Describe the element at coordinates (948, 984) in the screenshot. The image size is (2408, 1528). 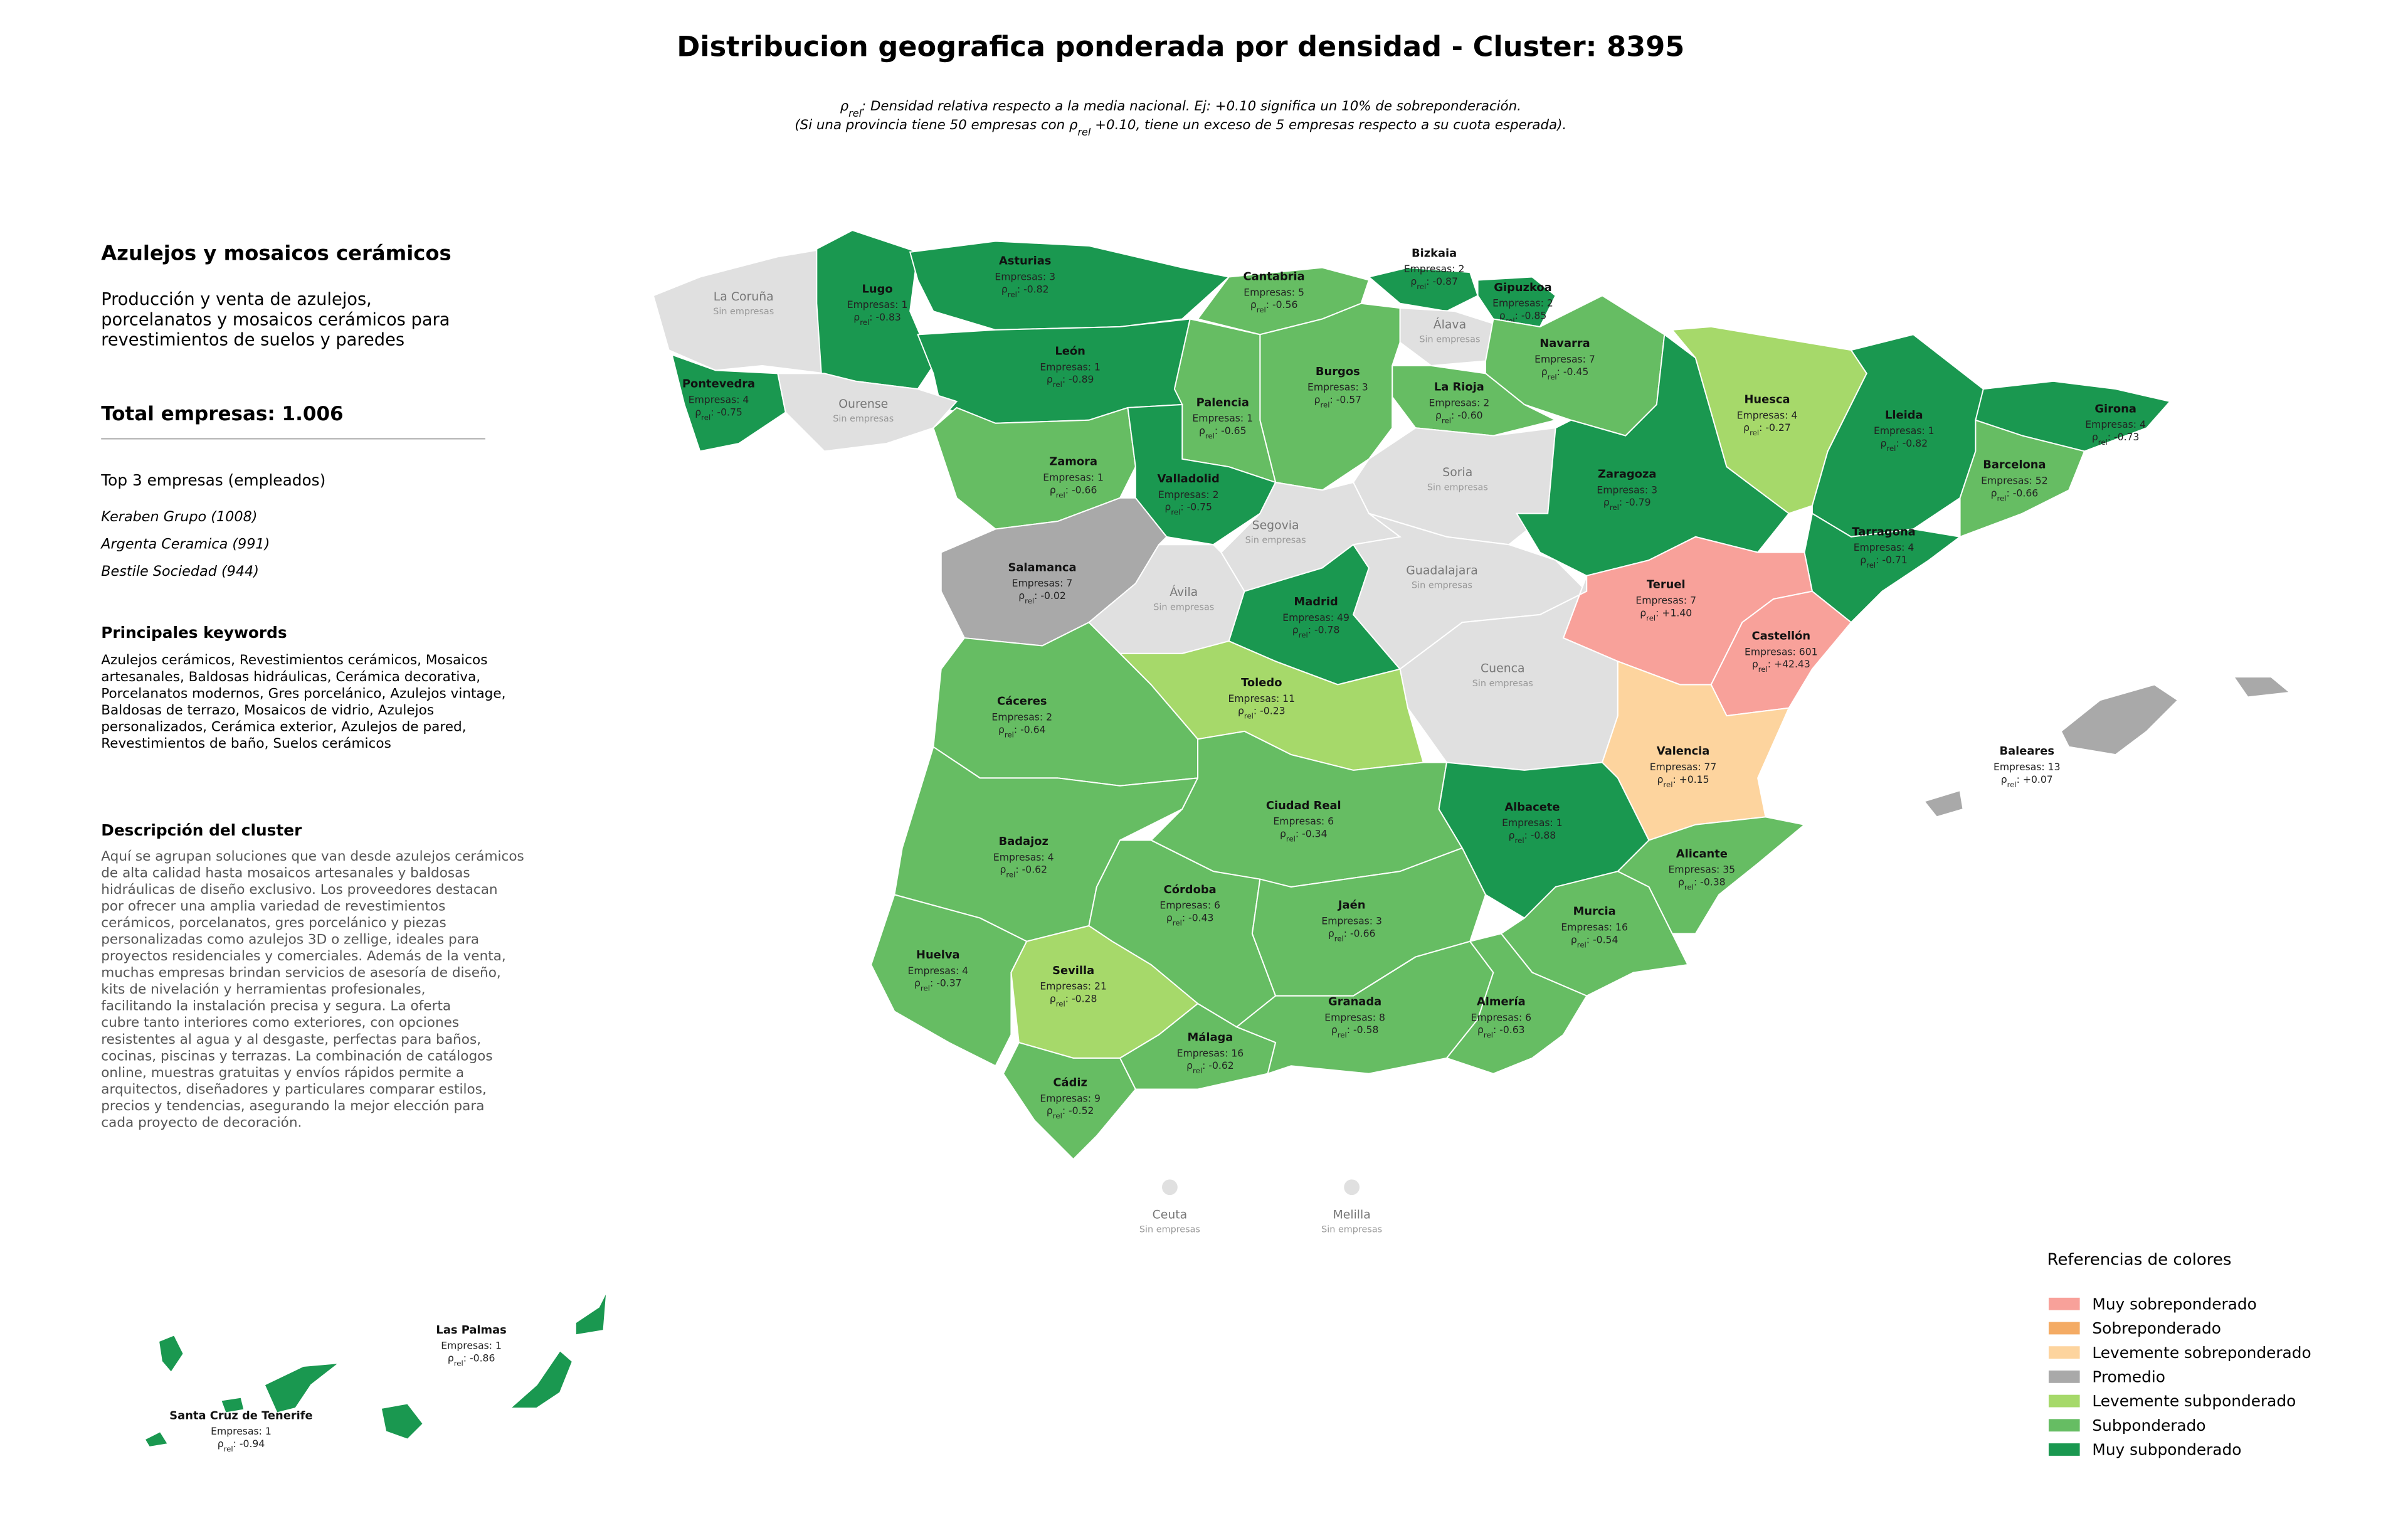
I see `rho-value: -0.37` at that location.